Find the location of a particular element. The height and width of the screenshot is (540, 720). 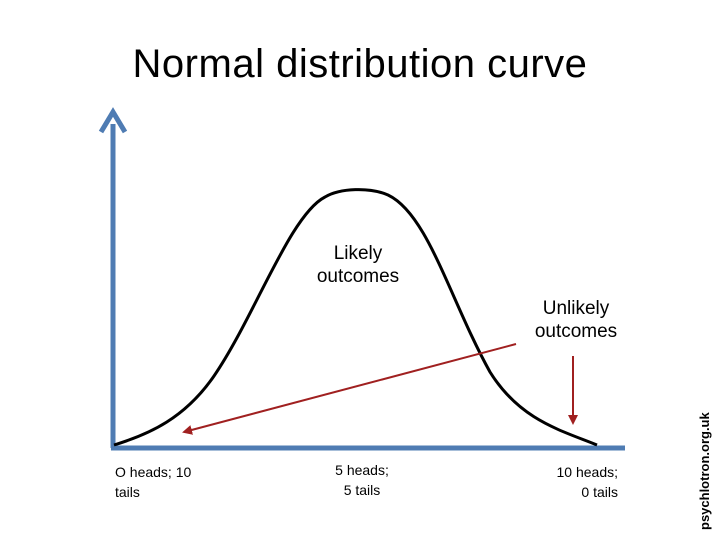

unlikely-outcomes-label: Unlikely outcomes is located at coordinates (576, 320).